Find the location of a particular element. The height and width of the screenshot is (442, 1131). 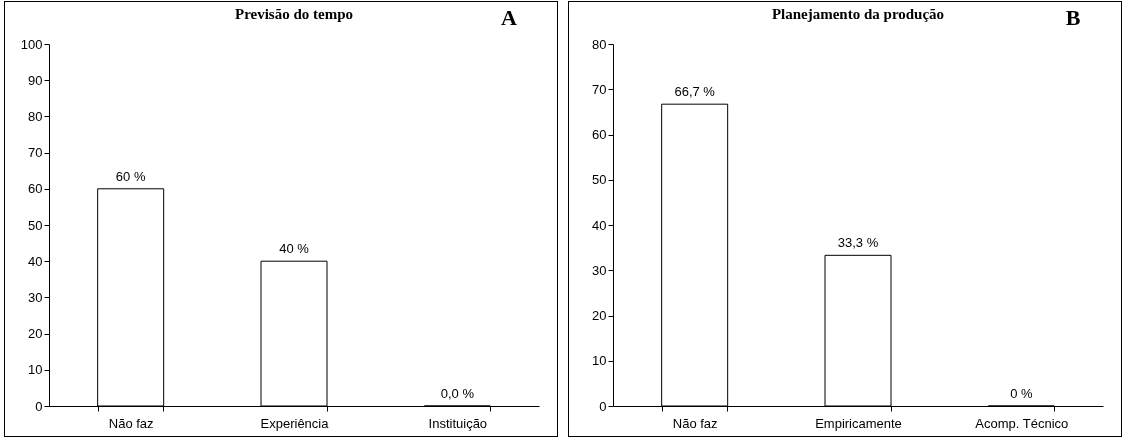

data-label: 60 % is located at coordinates (130, 176).